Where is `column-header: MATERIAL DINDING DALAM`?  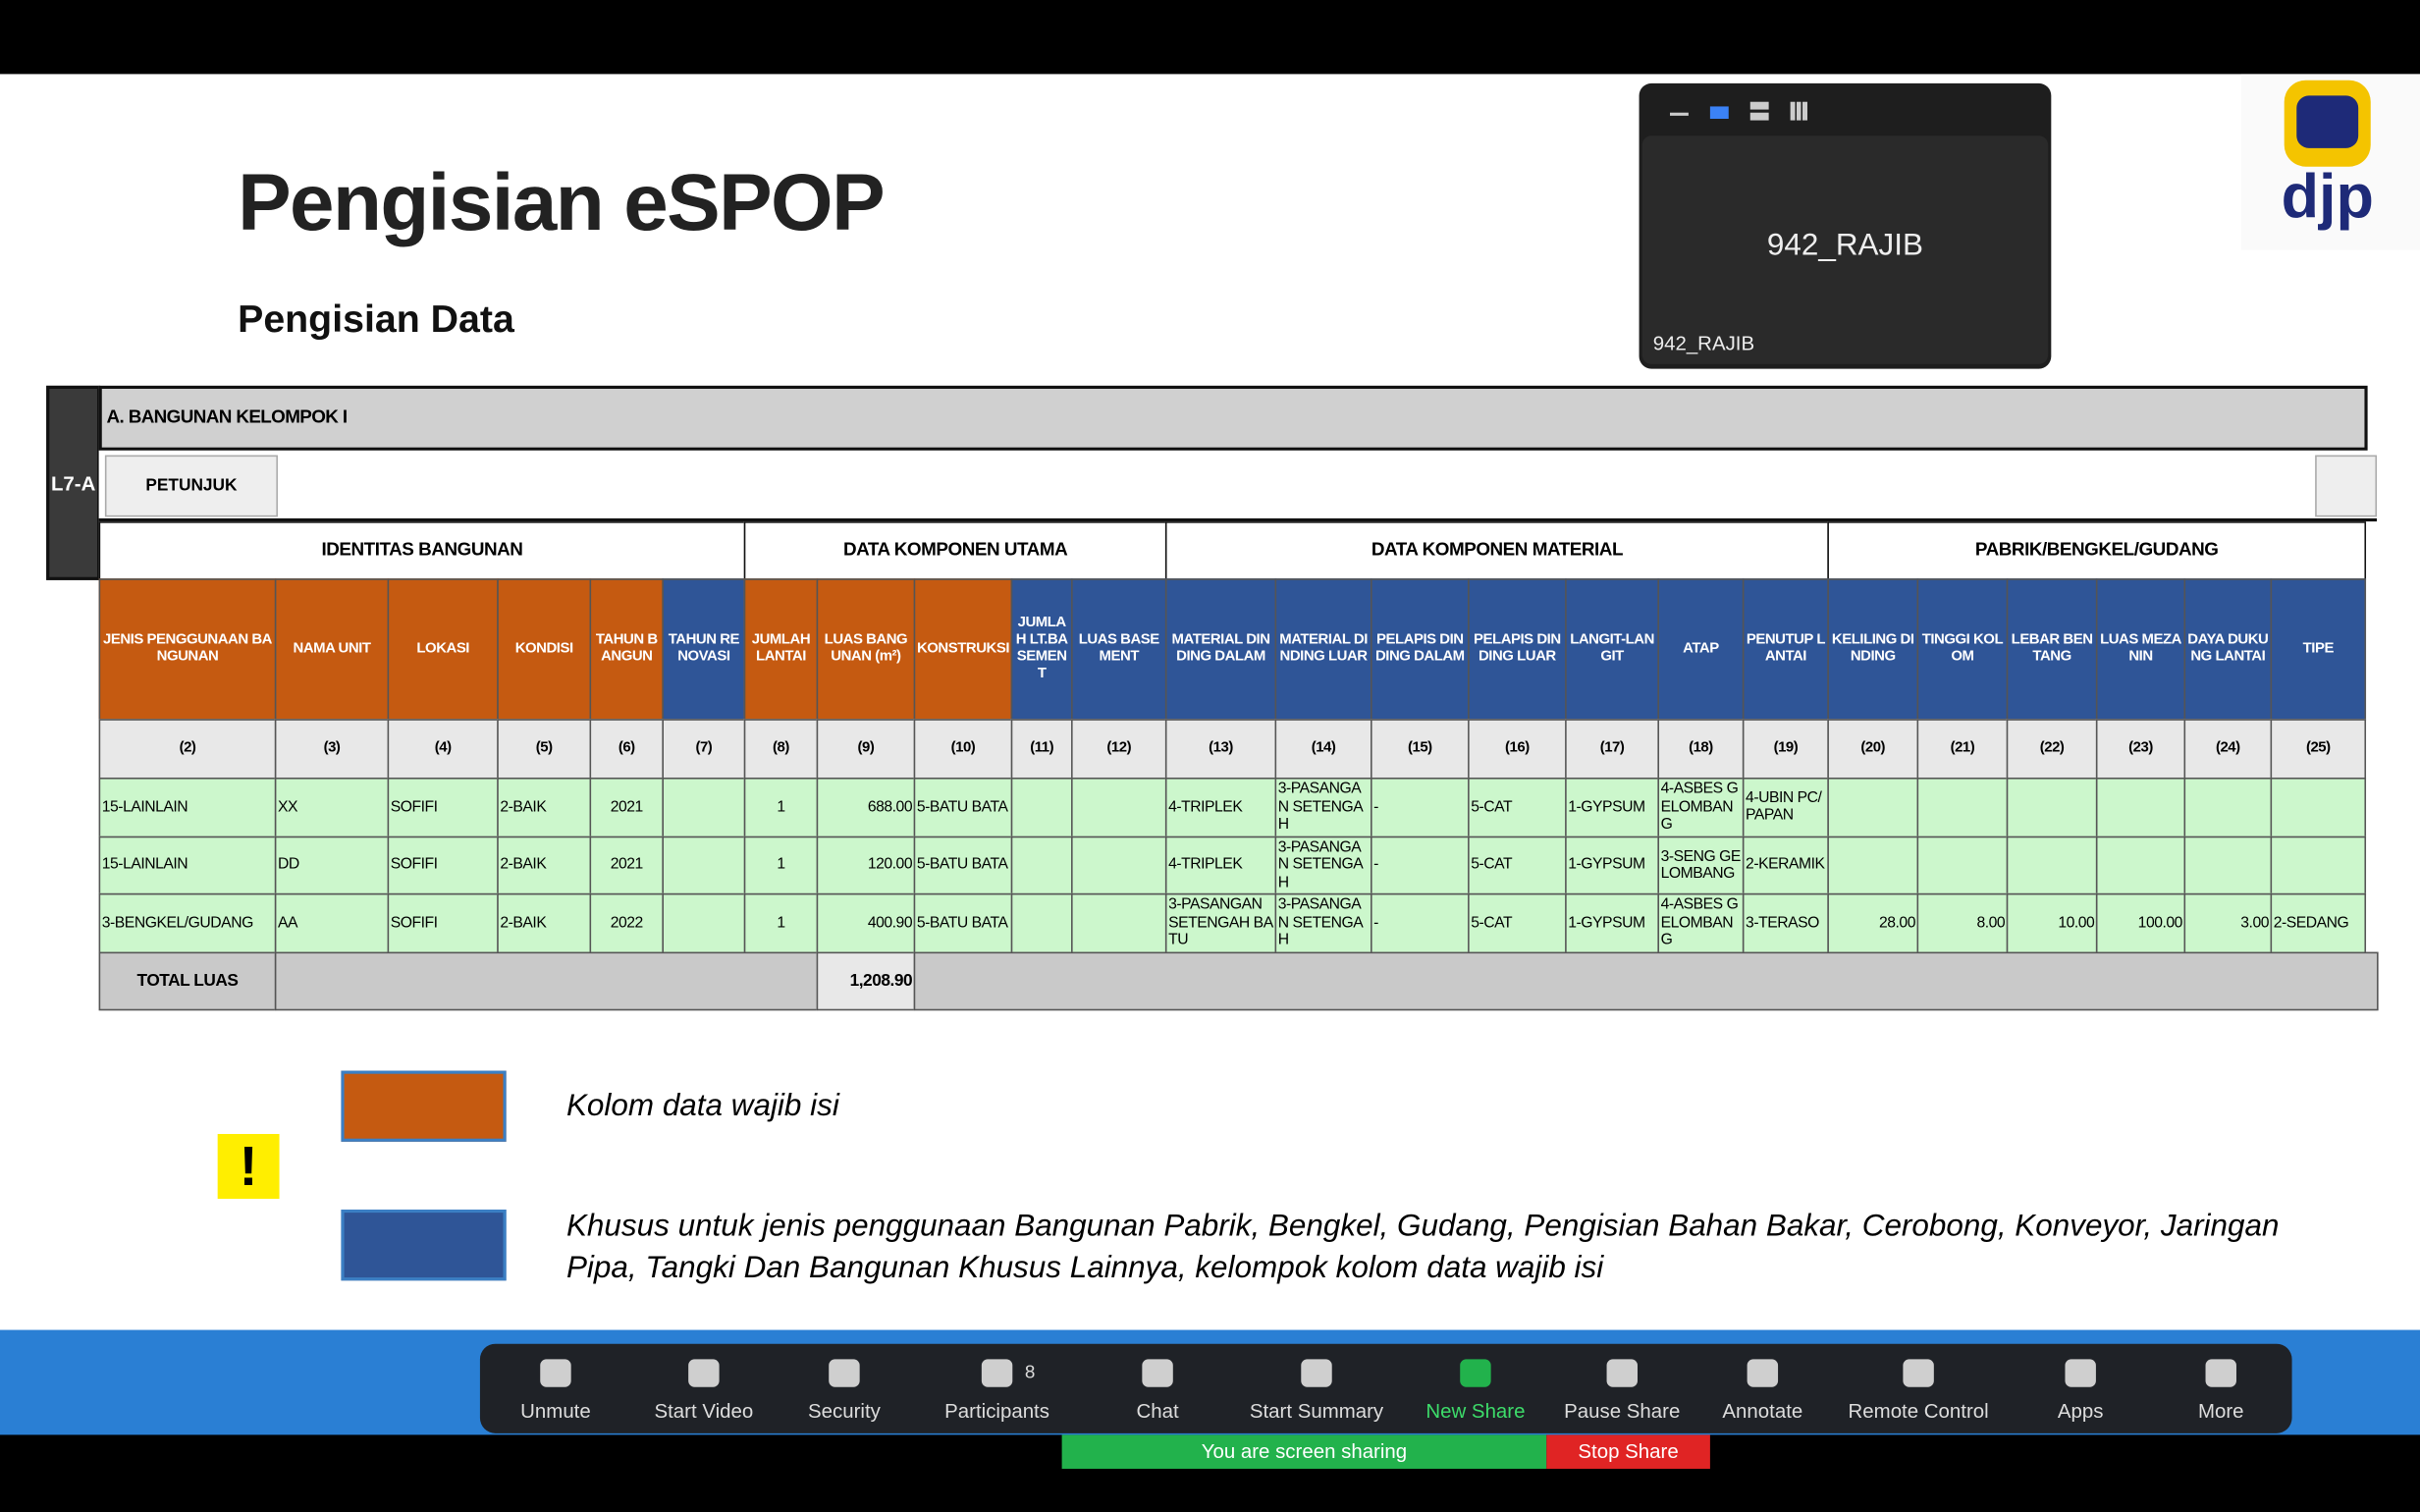 column-header: MATERIAL DINDING DALAM is located at coordinates (1221, 649).